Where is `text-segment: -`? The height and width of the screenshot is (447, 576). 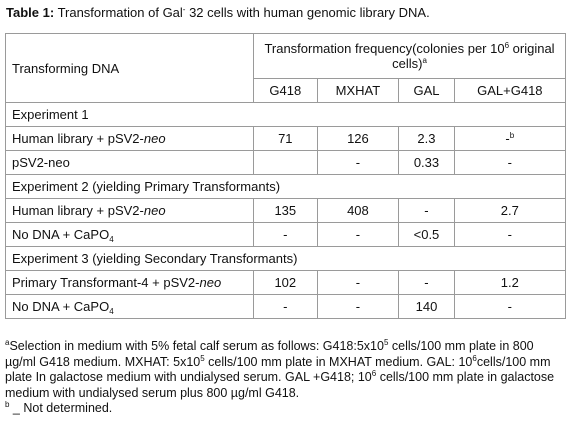
text-segment: - is located at coordinates (507, 138).